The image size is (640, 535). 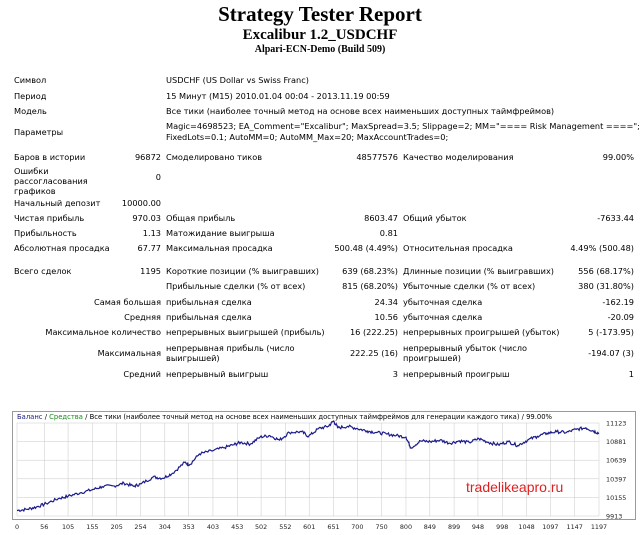 I want to click on server-name: Alpari-ECN-Demo (Build 509), so click(x=320, y=49).